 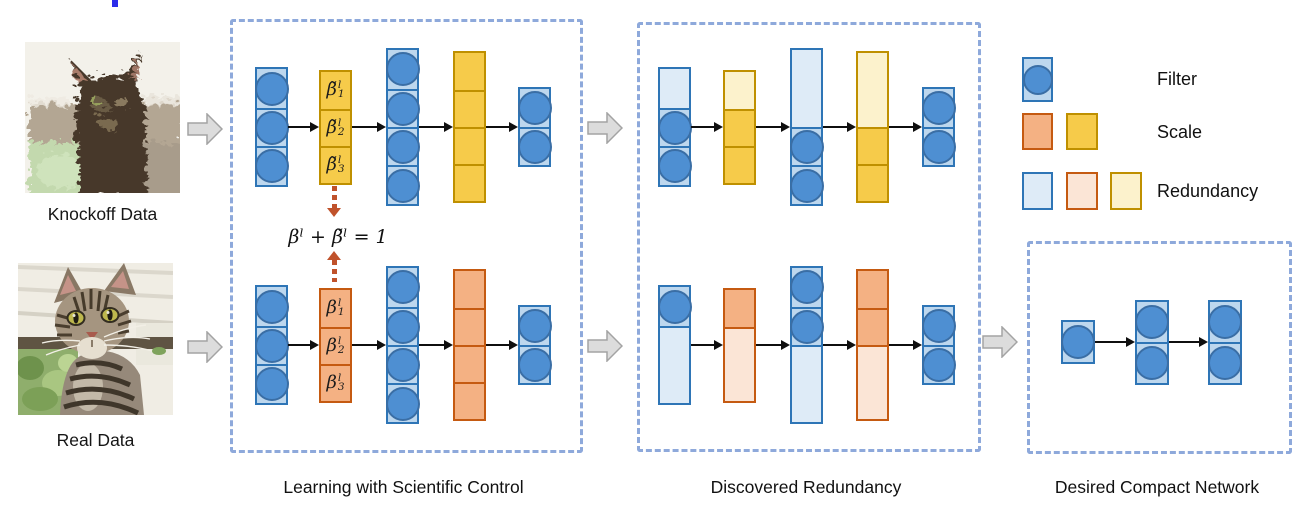 What do you see at coordinates (1037, 191) in the screenshot?
I see `legend-redundancy-blue-swatch` at bounding box center [1037, 191].